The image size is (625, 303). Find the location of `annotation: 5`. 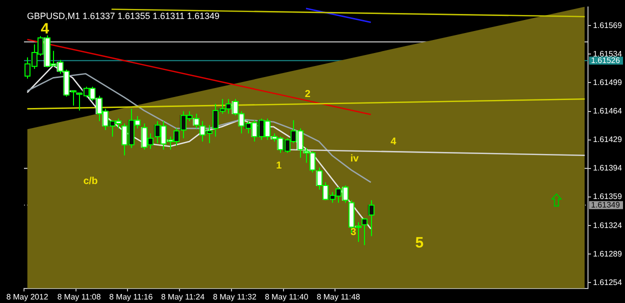

annotation: 5 is located at coordinates (419, 243).